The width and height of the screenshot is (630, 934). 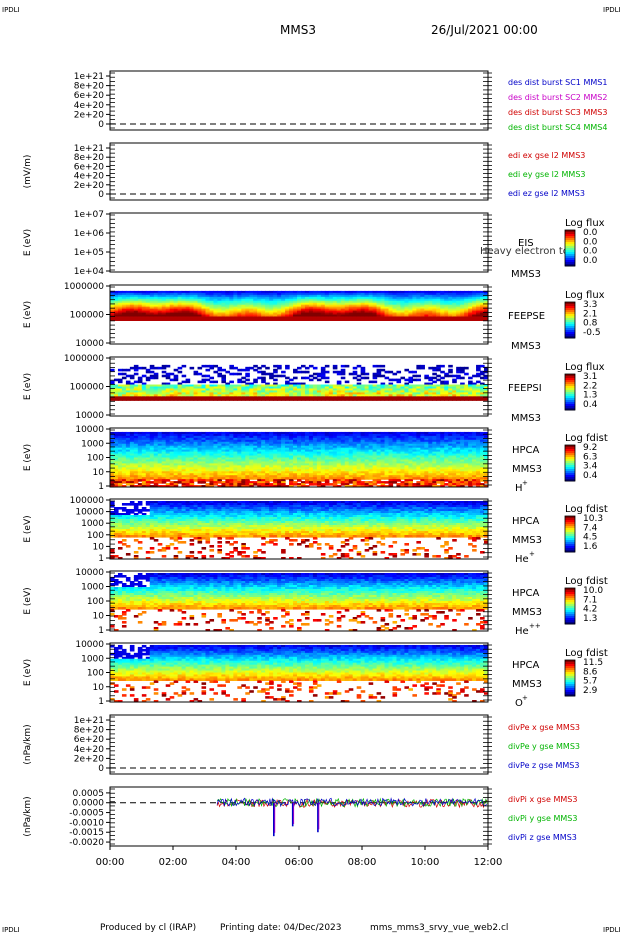 What do you see at coordinates (557, 97) in the screenshot?
I see `legend-p1-2: des dist burst SC2 MMS2` at bounding box center [557, 97].